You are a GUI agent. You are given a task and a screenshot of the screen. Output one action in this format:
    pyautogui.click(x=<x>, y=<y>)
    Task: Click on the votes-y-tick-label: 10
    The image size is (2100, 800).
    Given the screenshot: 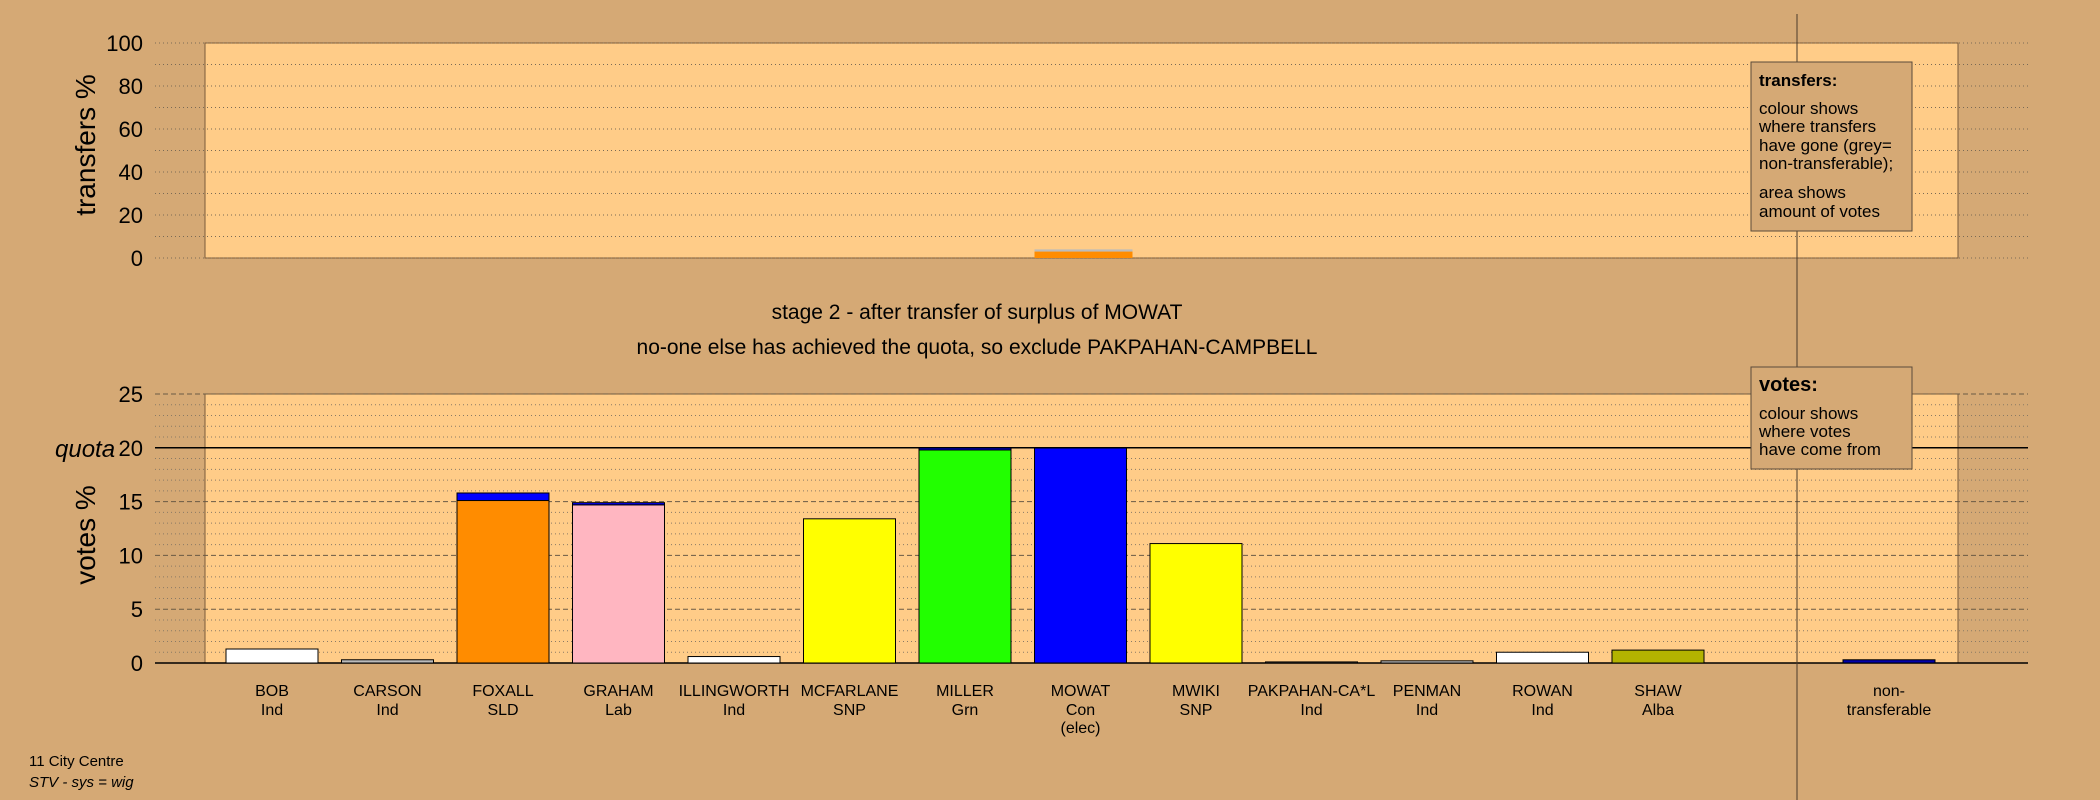 What is the action you would take?
    pyautogui.click(x=131, y=555)
    